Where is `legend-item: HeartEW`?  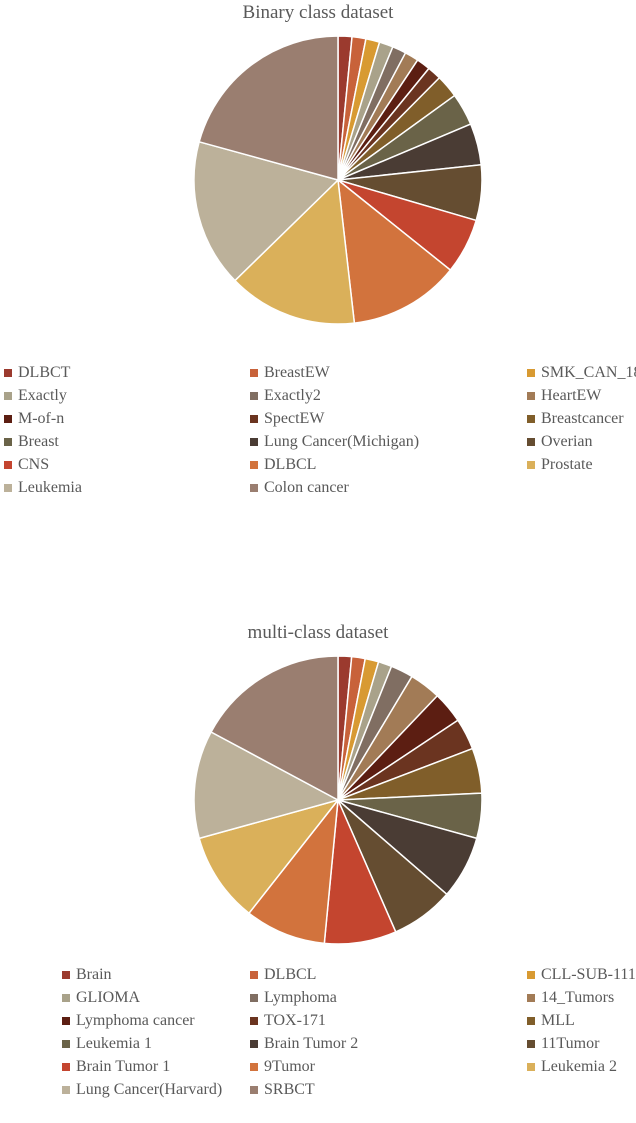
legend-item: HeartEW is located at coordinates (564, 396).